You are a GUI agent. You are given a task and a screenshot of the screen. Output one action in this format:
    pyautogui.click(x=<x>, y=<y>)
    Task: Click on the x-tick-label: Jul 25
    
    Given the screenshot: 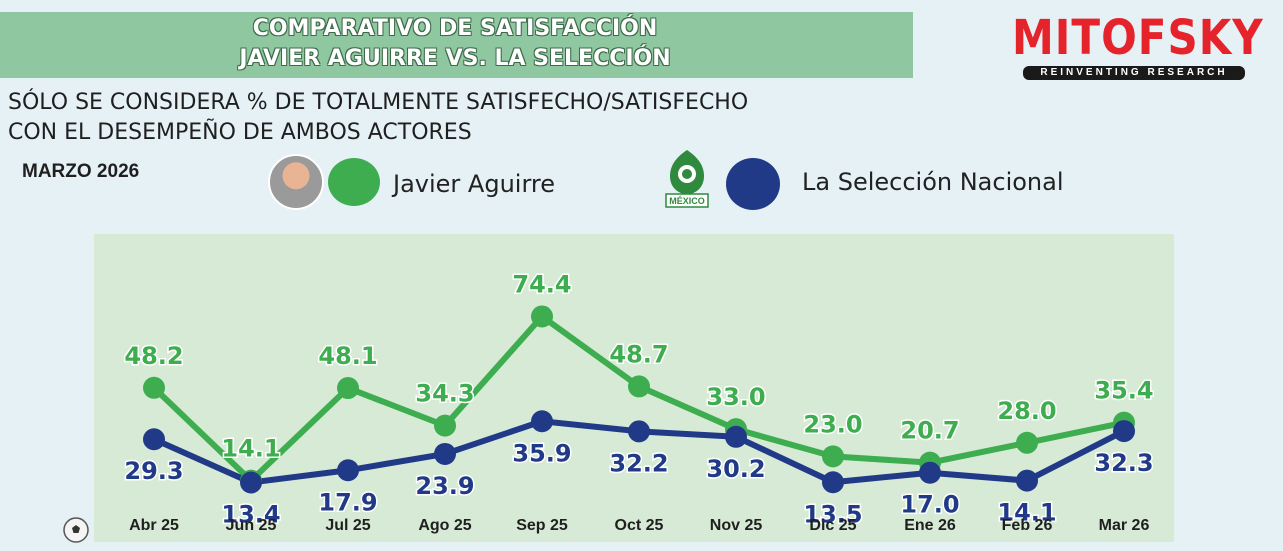 What is the action you would take?
    pyautogui.click(x=347, y=525)
    